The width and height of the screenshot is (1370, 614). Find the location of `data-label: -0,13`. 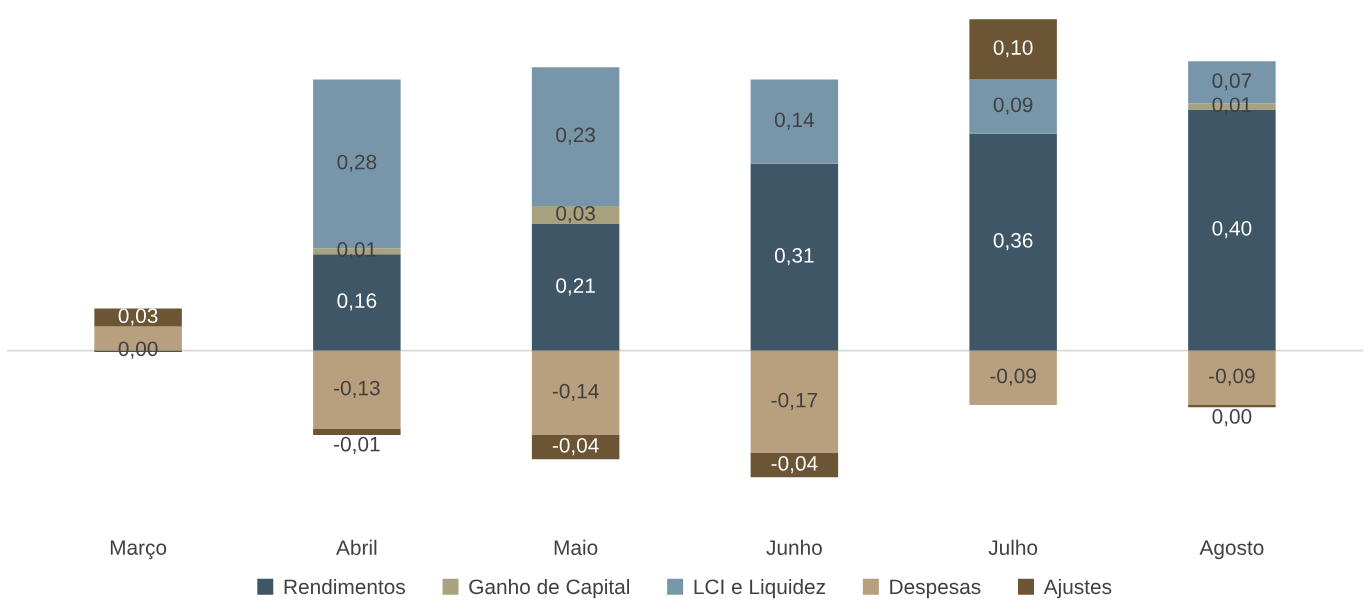

data-label: -0,13 is located at coordinates (357, 389).